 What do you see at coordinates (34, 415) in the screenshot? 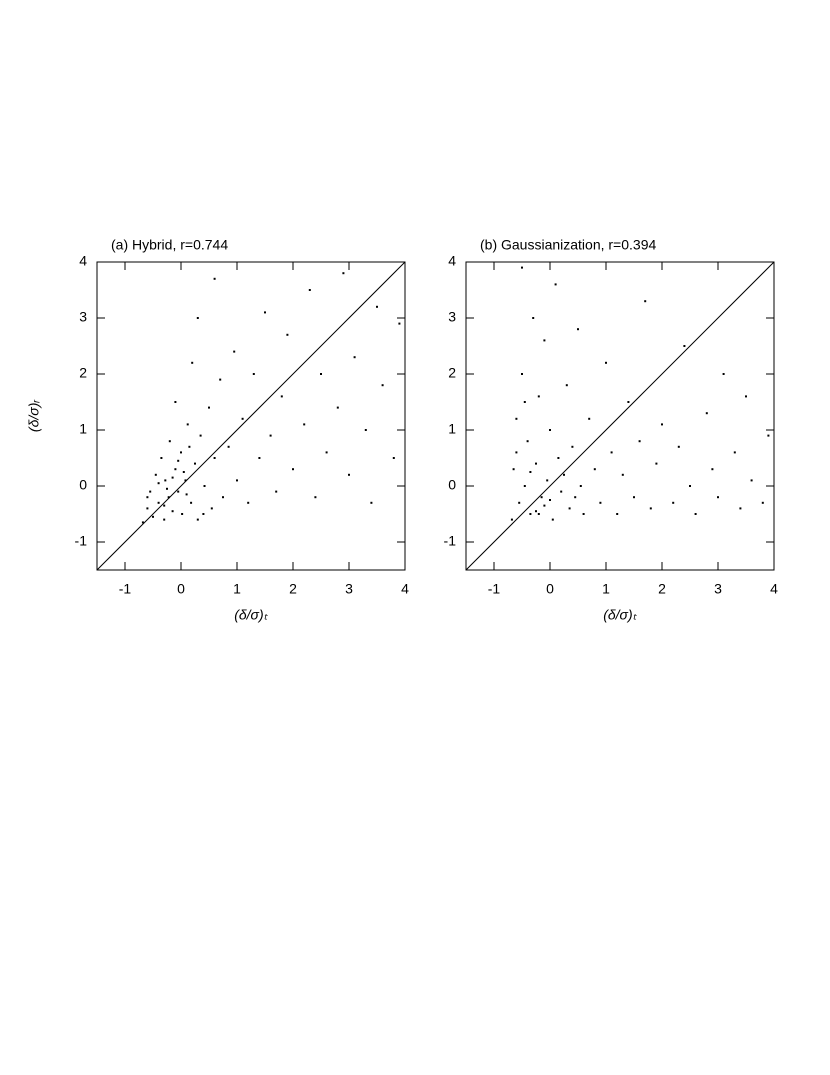
I see `y-axis-label: (δ/σ)ᵣ` at bounding box center [34, 415].